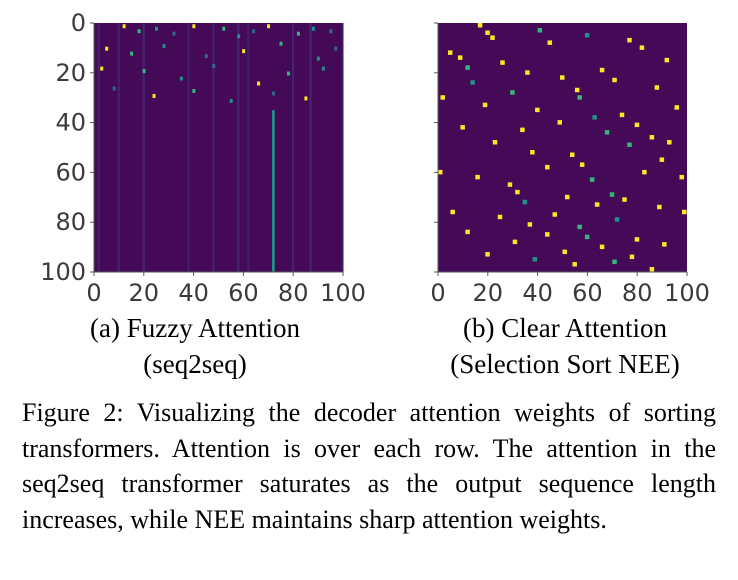  What do you see at coordinates (195, 328) in the screenshot?
I see `panel-a-caption-line1: (a) Fuzzy Attention` at bounding box center [195, 328].